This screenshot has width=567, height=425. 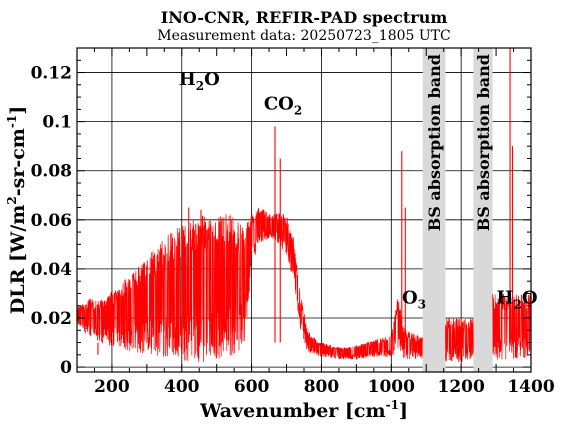 What do you see at coordinates (57, 123) in the screenshot?
I see `y-tick-label: 0.1` at bounding box center [57, 123].